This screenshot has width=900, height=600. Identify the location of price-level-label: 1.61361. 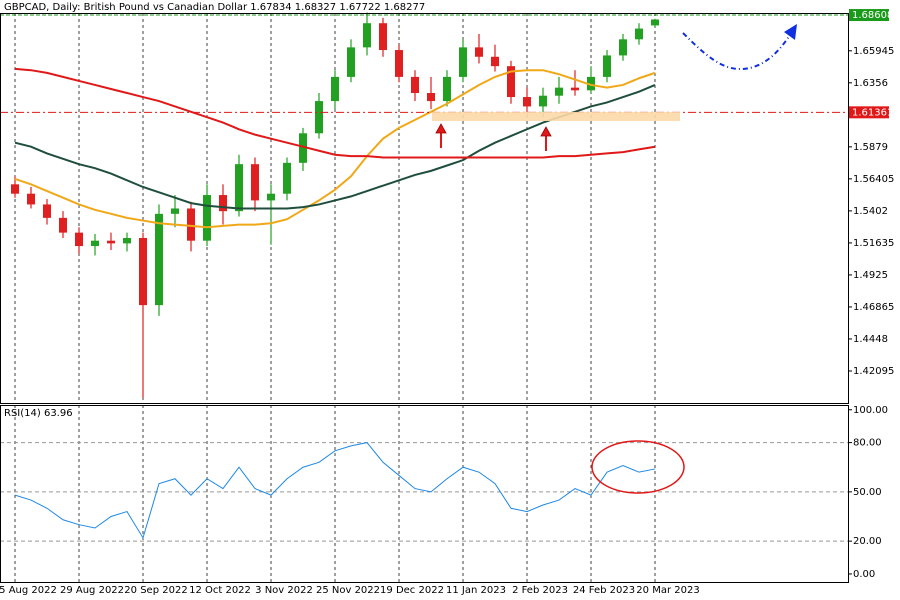
(872, 112).